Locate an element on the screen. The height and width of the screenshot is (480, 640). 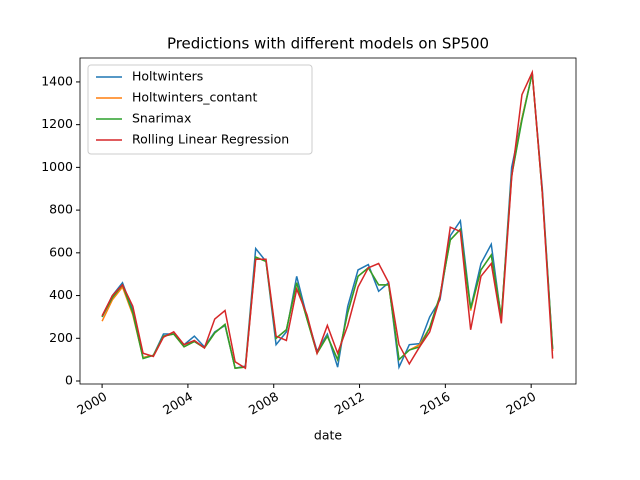
x-tick-label: 2016 is located at coordinates (435, 403).